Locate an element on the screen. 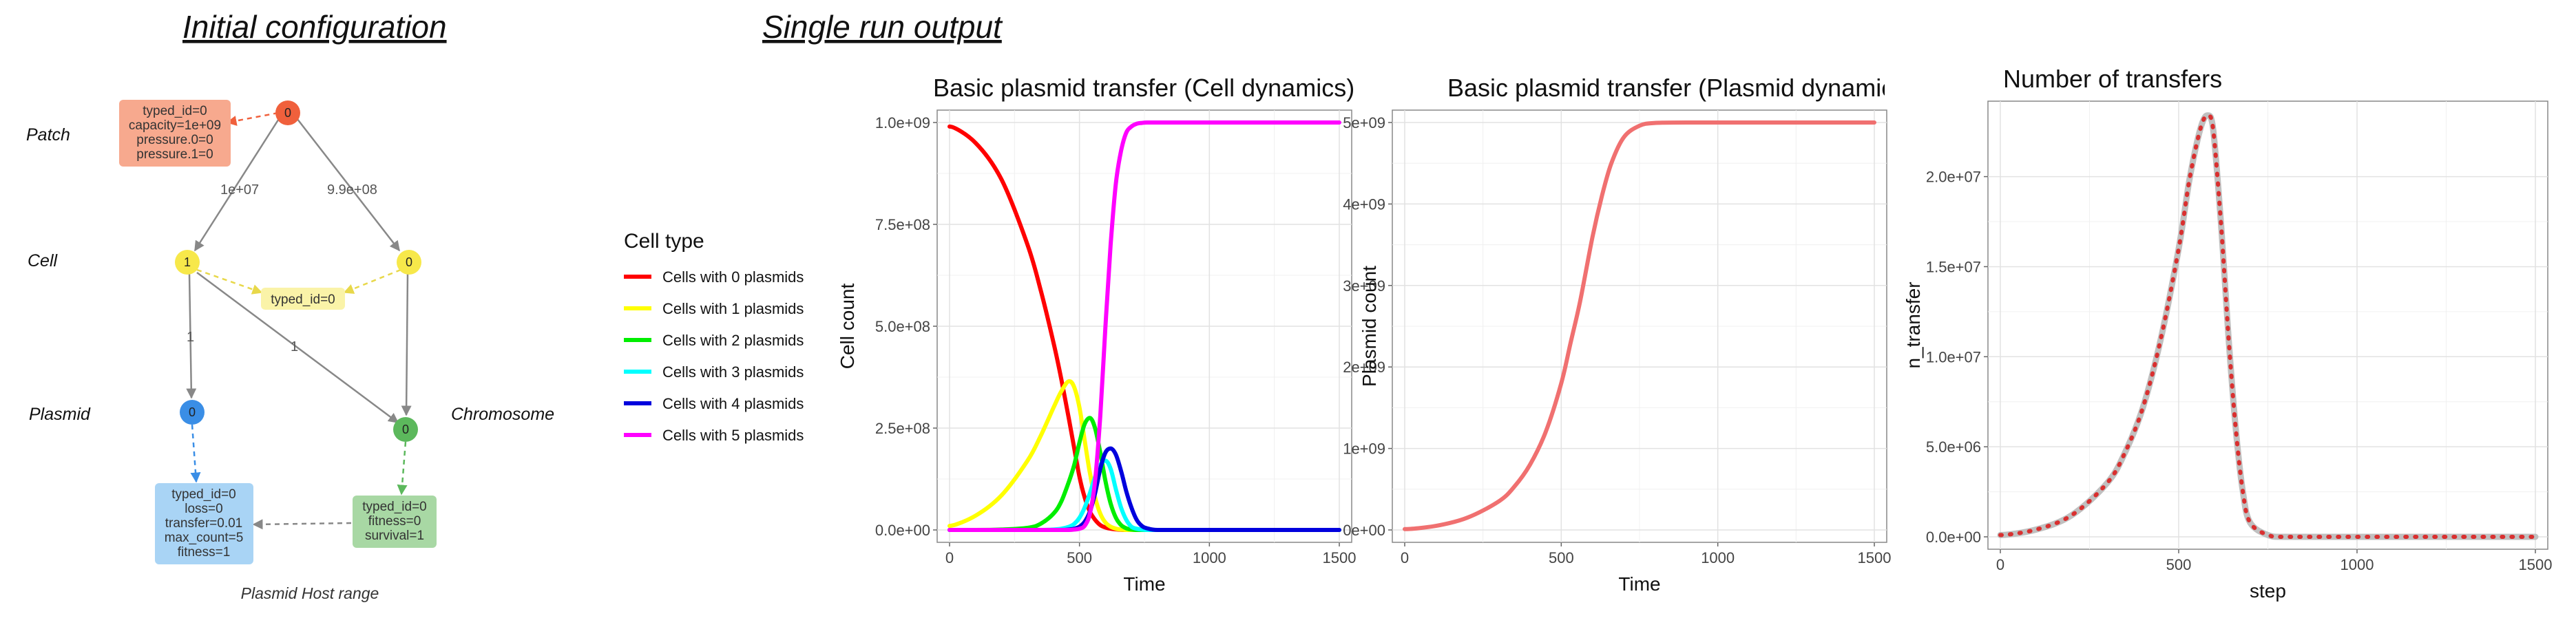 The image size is (2576, 638). y-axis-title: n_transfer is located at coordinates (1913, 325).